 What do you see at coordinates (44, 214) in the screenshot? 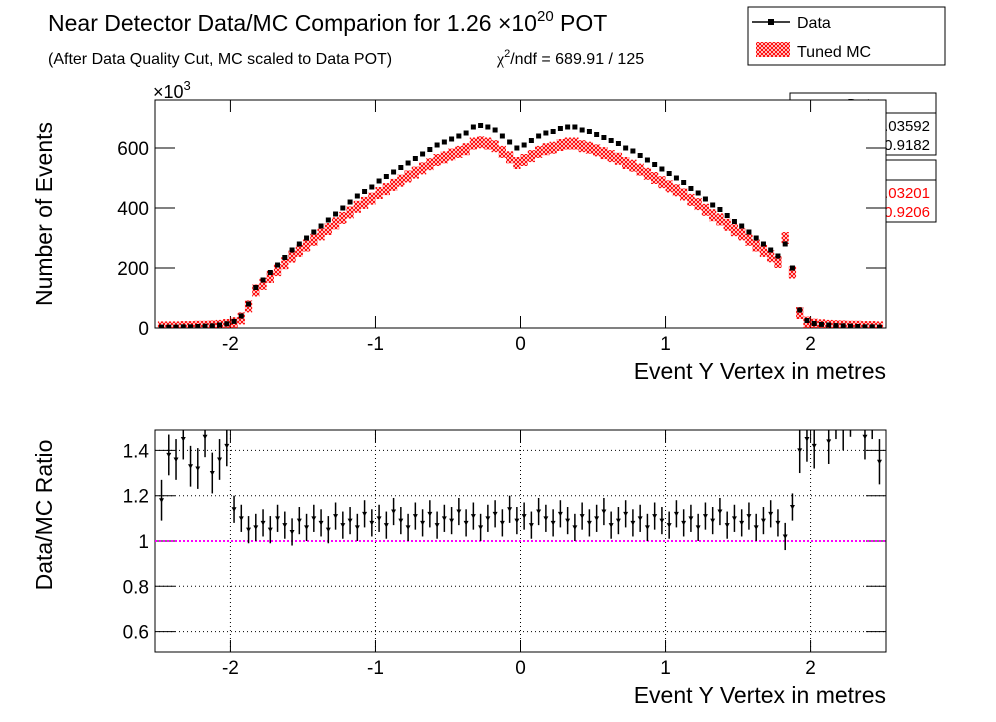
I see `y-axis-label: Number of Events` at bounding box center [44, 214].